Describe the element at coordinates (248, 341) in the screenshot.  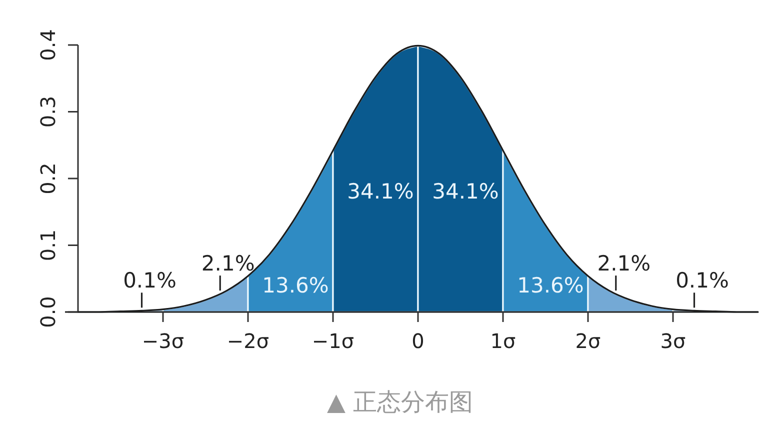
I see `x-tick-label: −2σ` at that location.